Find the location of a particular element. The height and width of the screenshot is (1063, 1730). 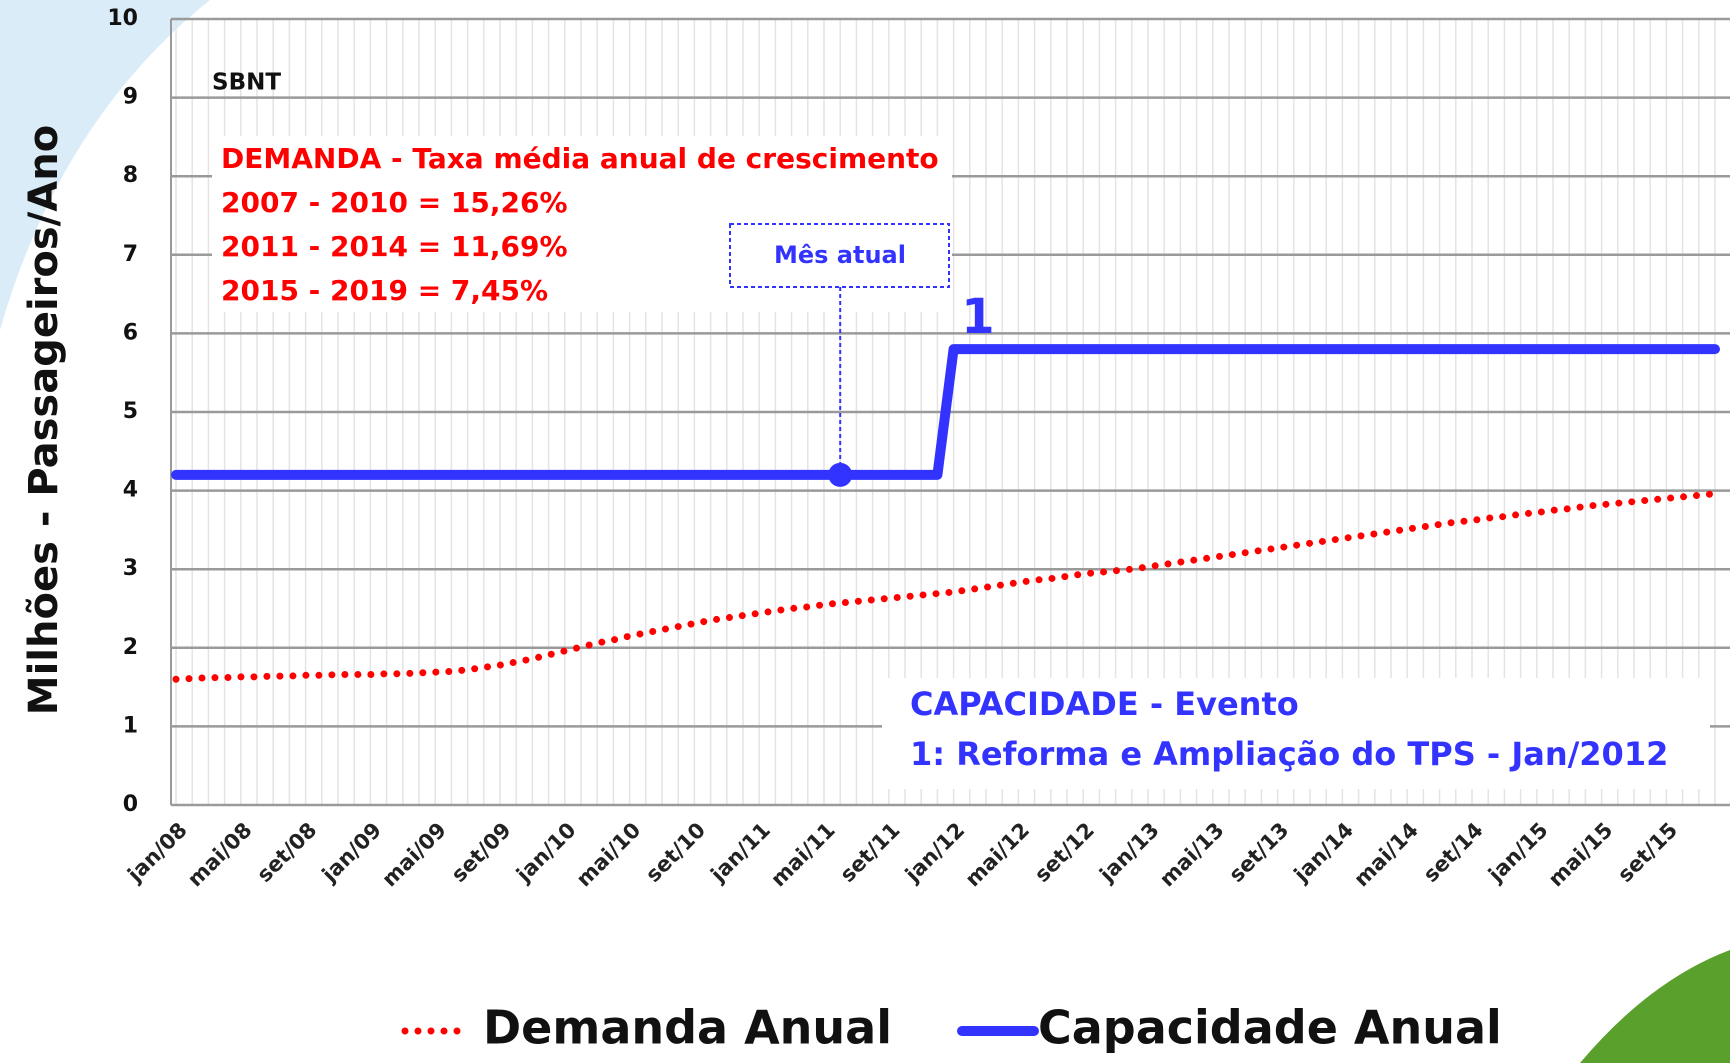

x-tick-label: jan/14 is located at coordinates (1323, 852).